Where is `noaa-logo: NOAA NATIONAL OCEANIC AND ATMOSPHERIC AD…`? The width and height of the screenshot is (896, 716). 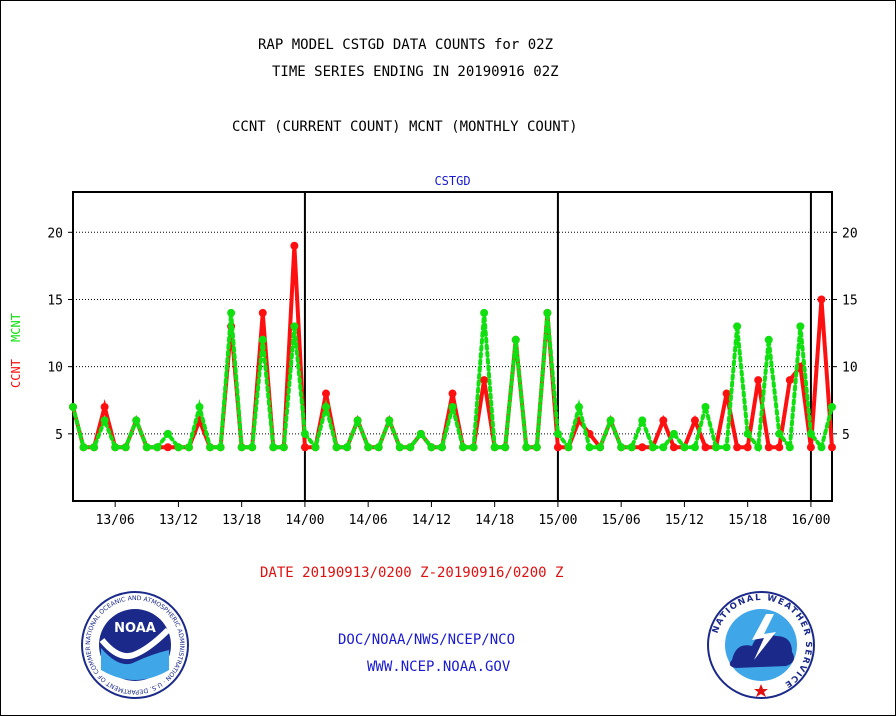
noaa-logo: NOAA NATIONAL OCEANIC AND ATMOSPHERIC AD… is located at coordinates (134, 644).